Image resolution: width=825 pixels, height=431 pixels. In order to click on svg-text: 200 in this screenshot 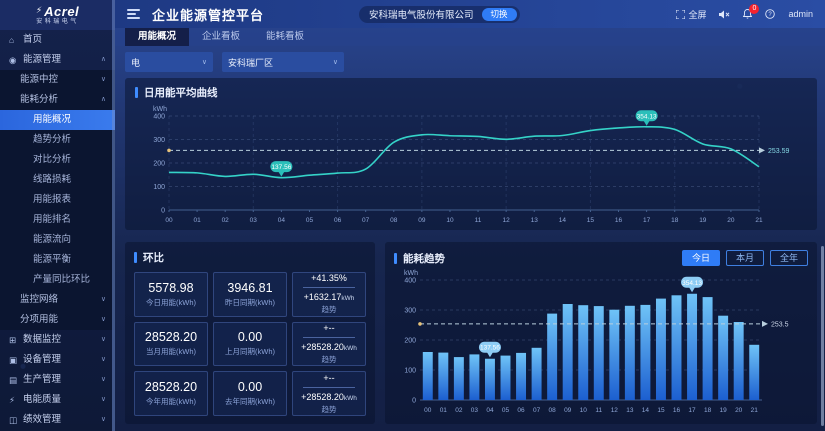, I will do `click(159, 164)`.